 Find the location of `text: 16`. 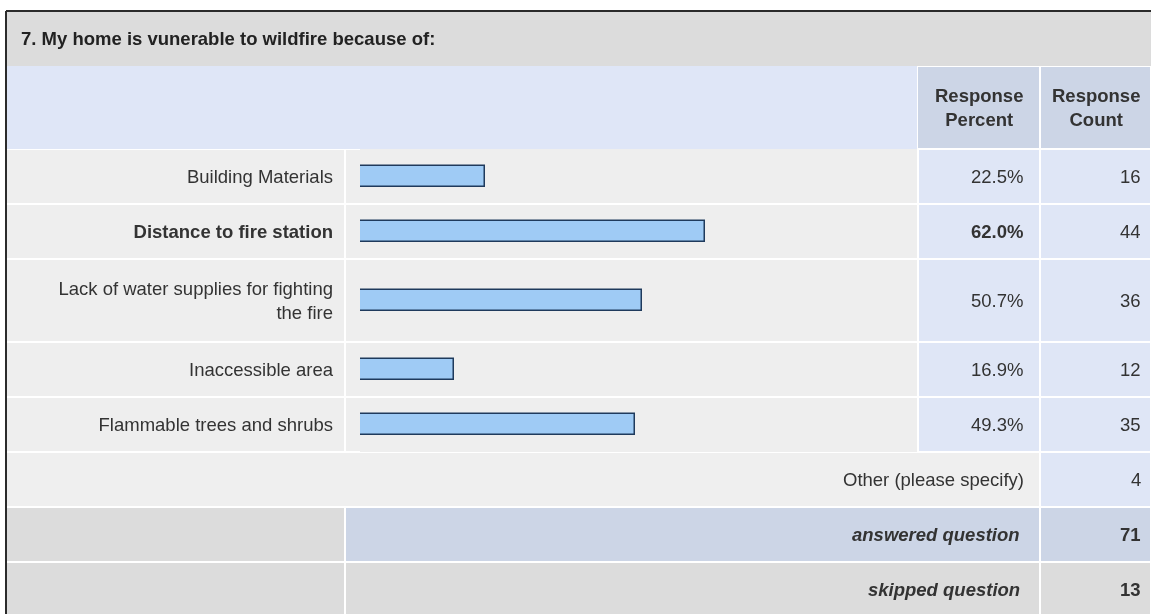

text: 16 is located at coordinates (1130, 176).